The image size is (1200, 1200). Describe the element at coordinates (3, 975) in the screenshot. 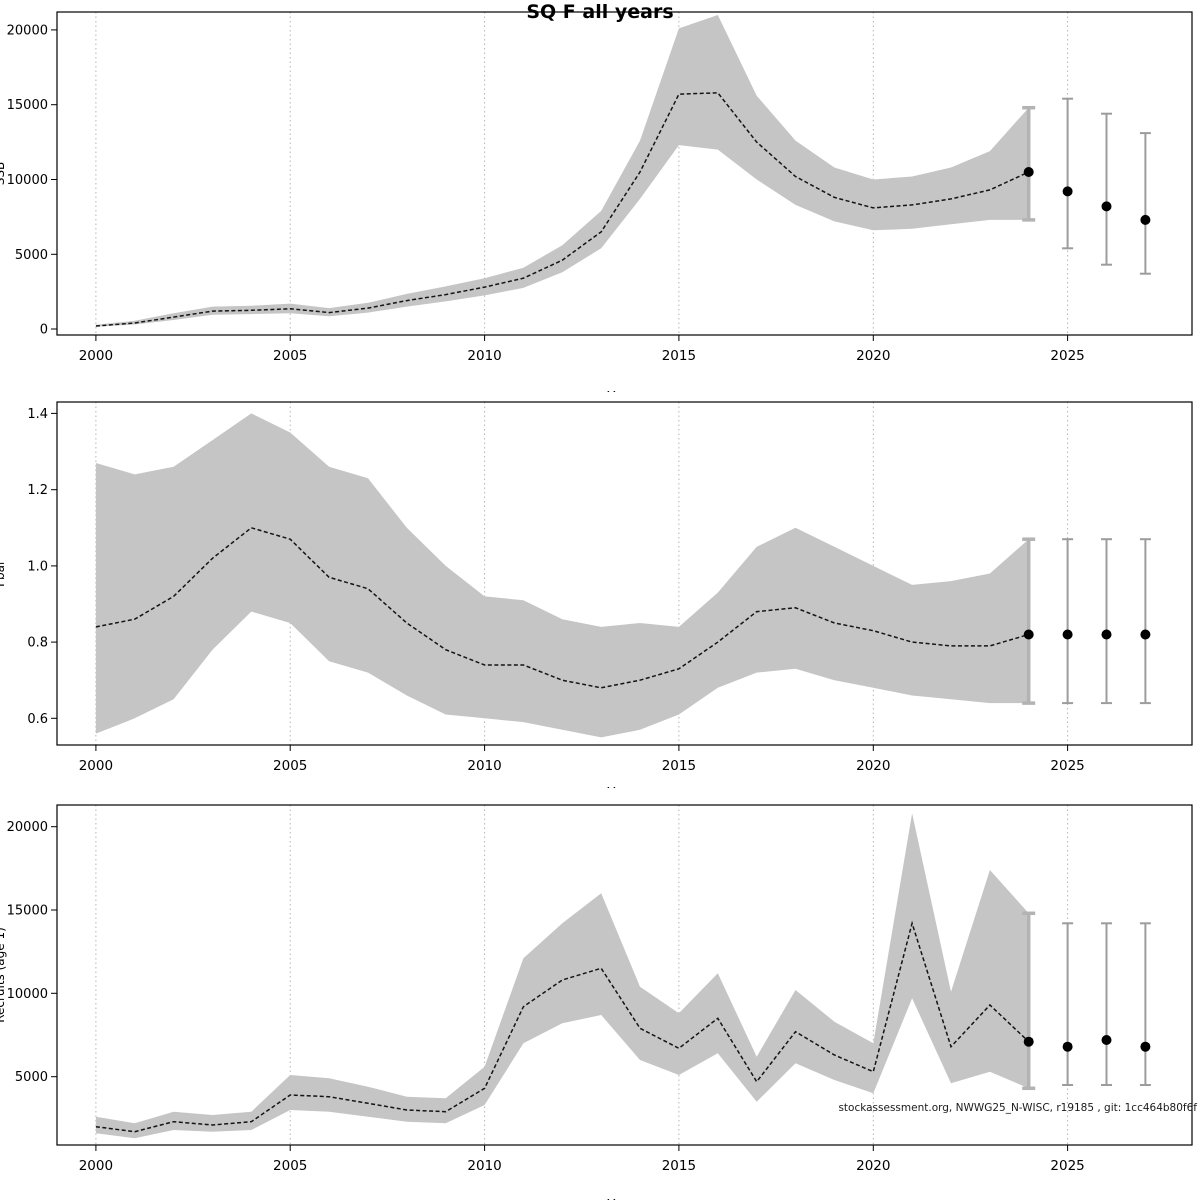

I see `y-axis-title: Recruits (age 1)` at that location.